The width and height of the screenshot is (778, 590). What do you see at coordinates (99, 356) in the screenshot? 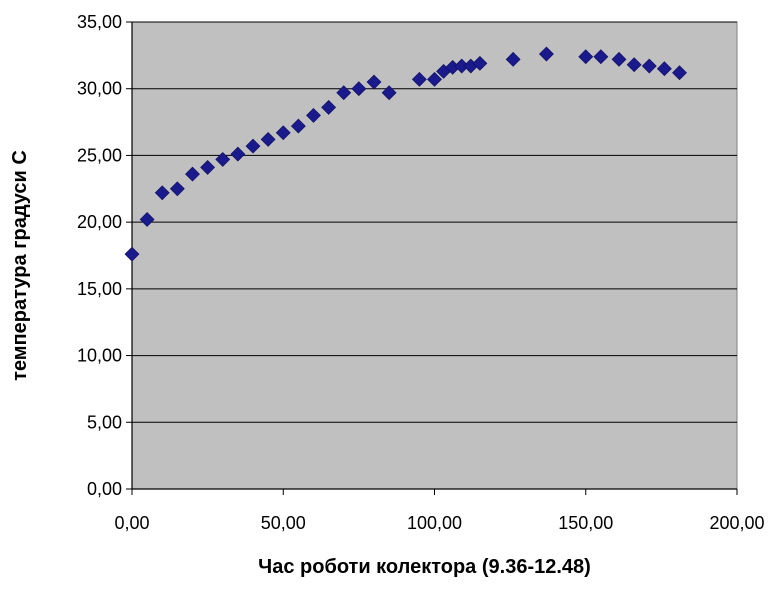
I see `y-tick-label: 10,00` at bounding box center [99, 356].